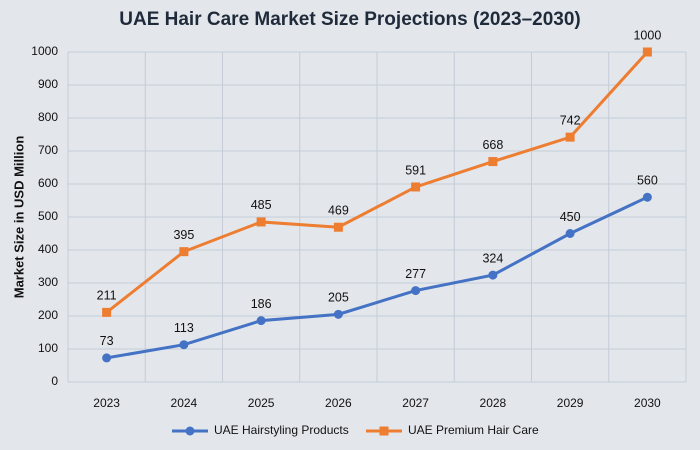 This screenshot has width=700, height=450. Describe the element at coordinates (261, 205) in the screenshot. I see `data-label: 485` at that location.